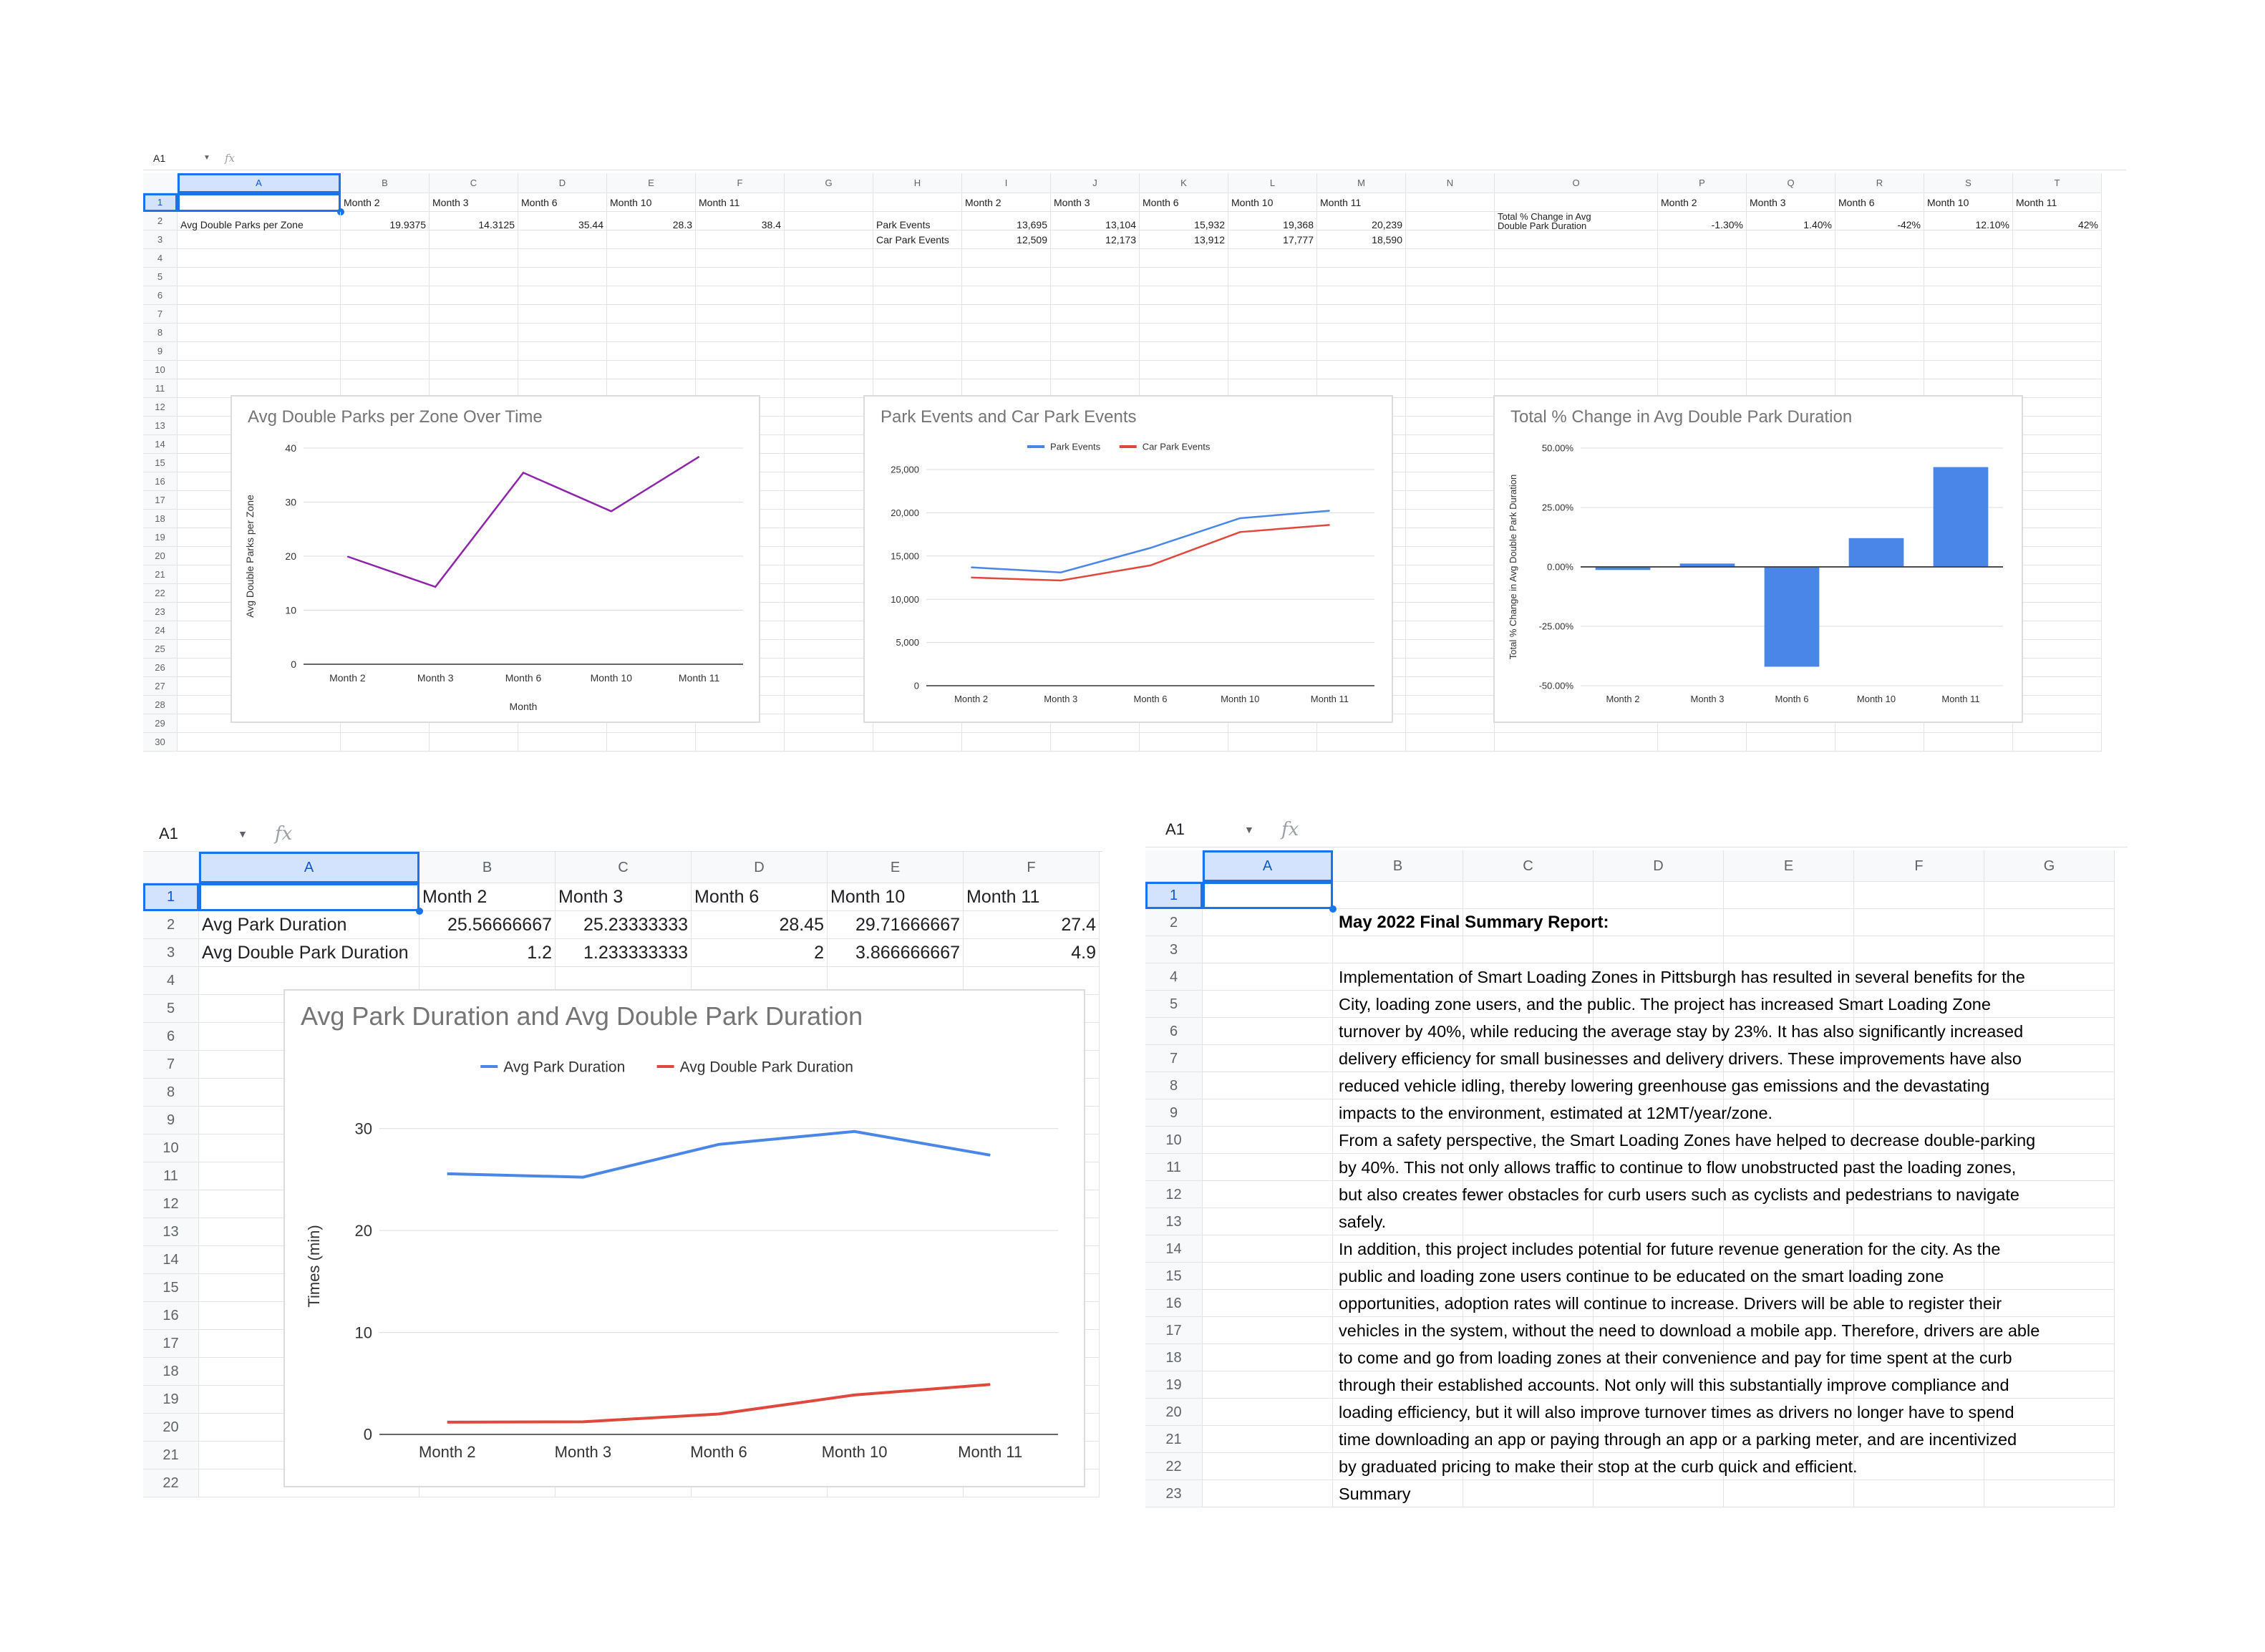 Image resolution: width=2265 pixels, height=1652 pixels. I want to click on month-header-cell: Month 6, so click(1184, 202).